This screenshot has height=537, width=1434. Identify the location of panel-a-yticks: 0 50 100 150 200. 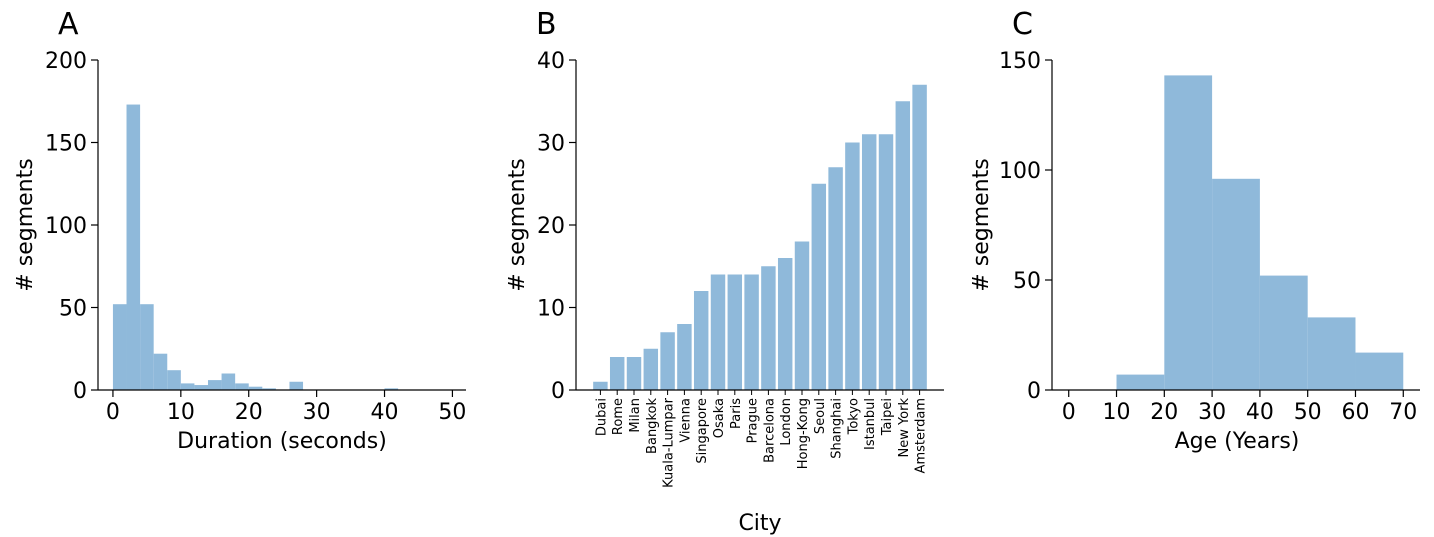
(71, 226).